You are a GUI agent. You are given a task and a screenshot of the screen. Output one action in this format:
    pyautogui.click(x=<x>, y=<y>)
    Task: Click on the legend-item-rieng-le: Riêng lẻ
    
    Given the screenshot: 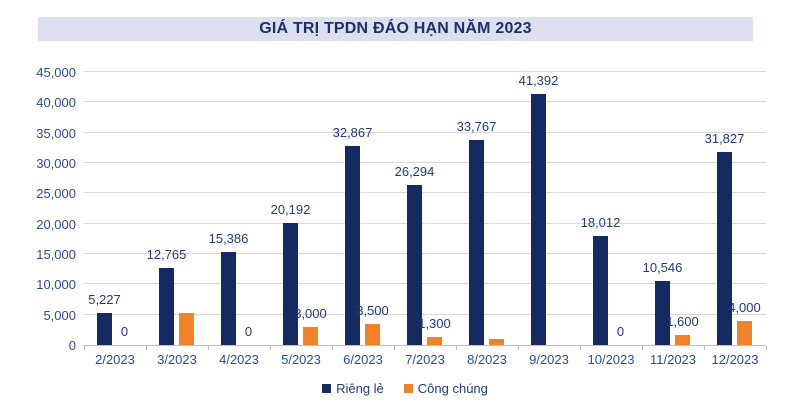 What is the action you would take?
    pyautogui.click(x=353, y=388)
    